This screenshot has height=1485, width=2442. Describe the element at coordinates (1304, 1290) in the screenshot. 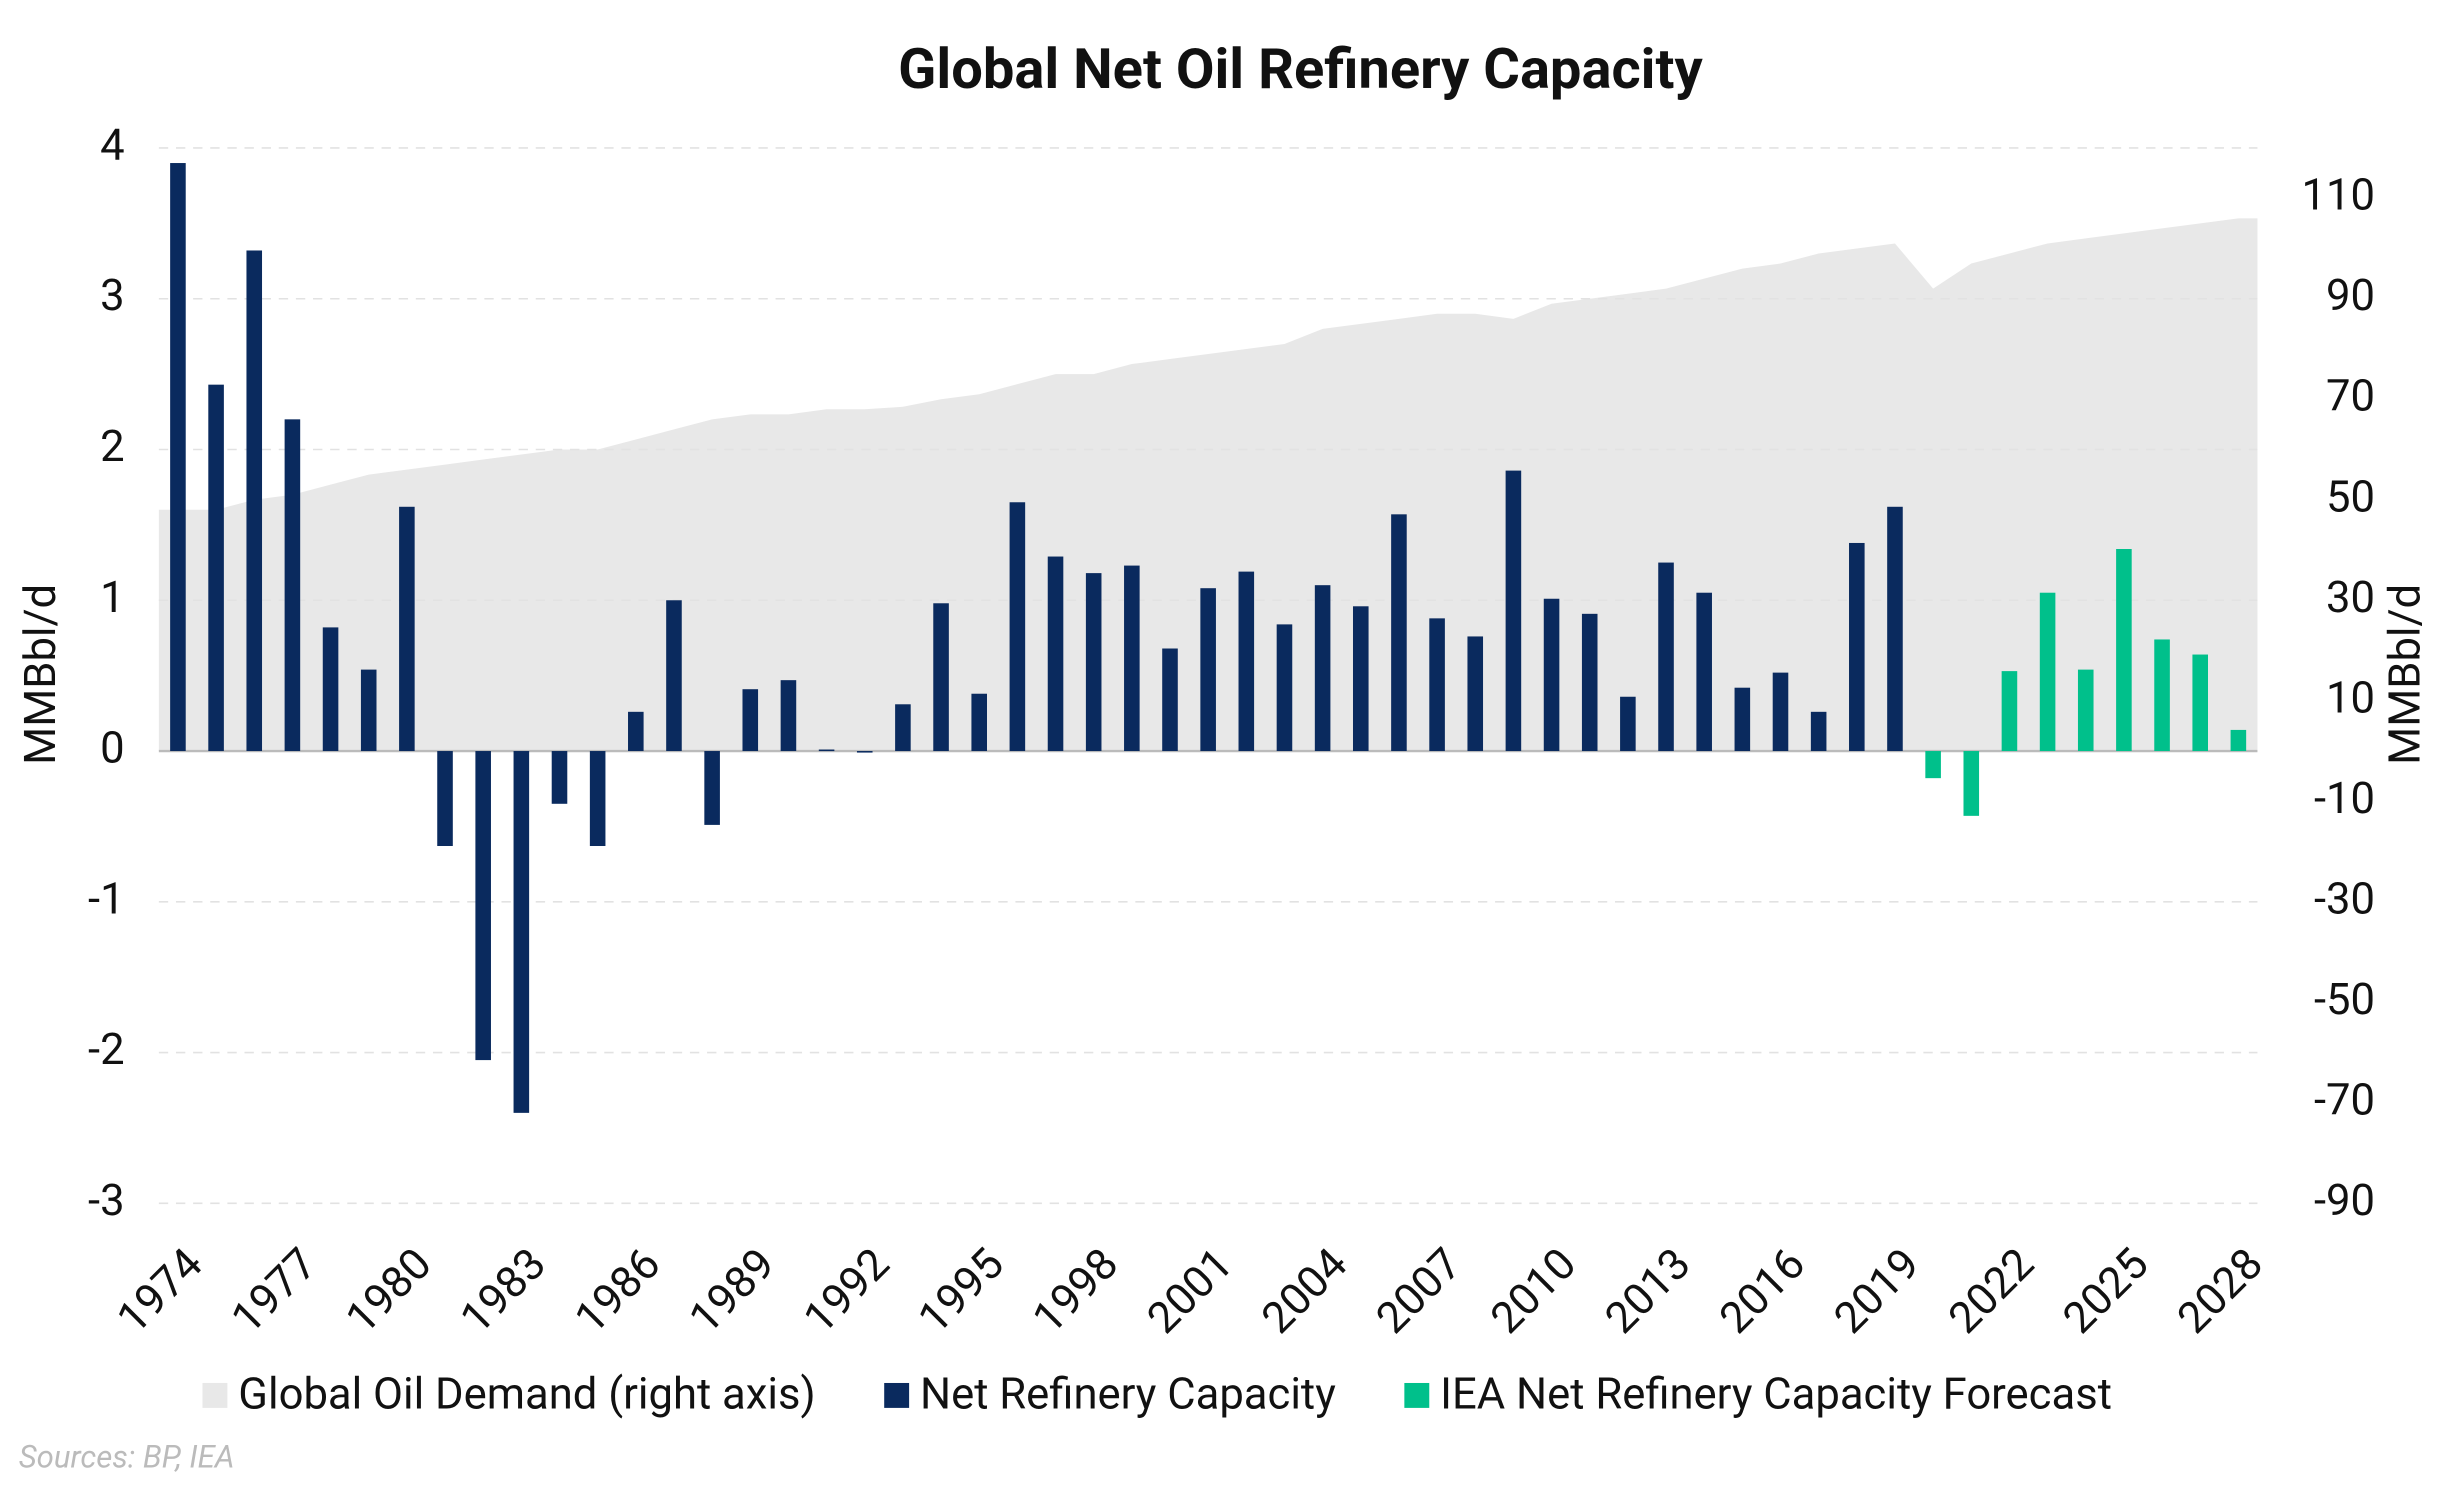

I see `x-tick-label: 2004` at that location.